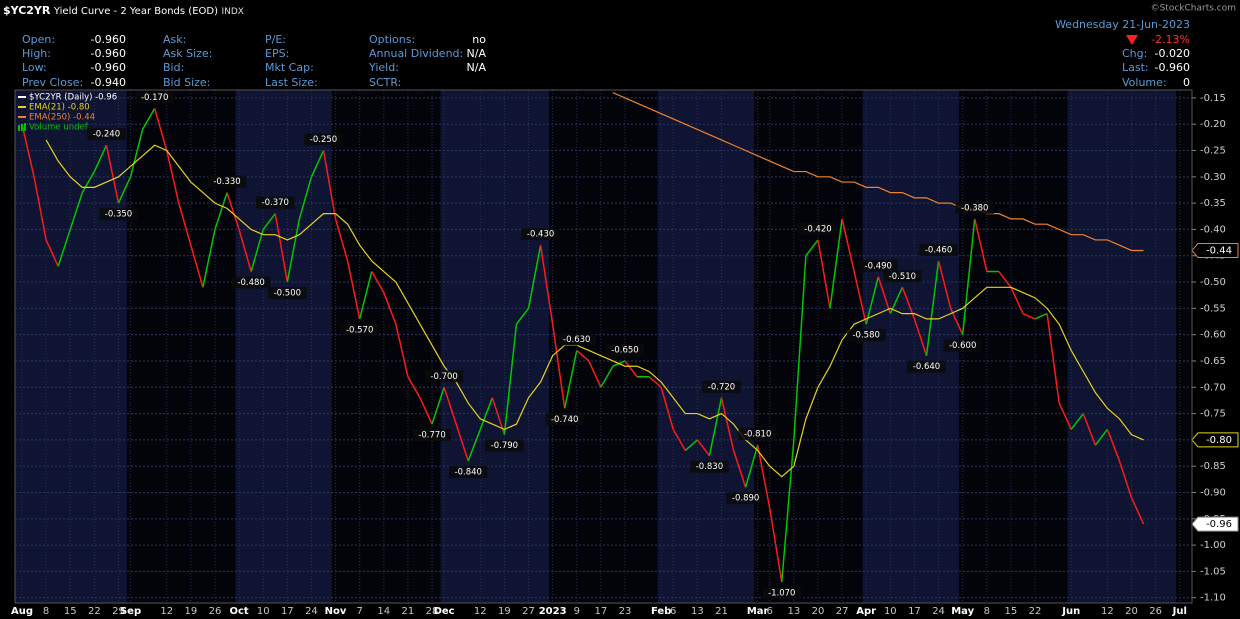 The width and height of the screenshot is (1240, 619). What do you see at coordinates (1213, 361) in the screenshot?
I see `y-tick-label: -0.65` at bounding box center [1213, 361].